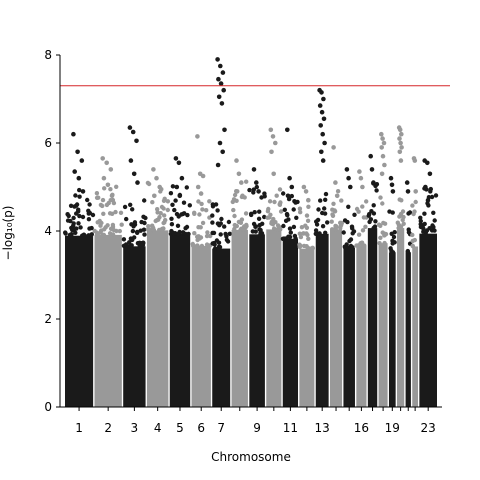 The height and width of the screenshot is (480, 480). What do you see at coordinates (392, 329) in the screenshot?
I see `chromosome-19-band` at bounding box center [392, 329].